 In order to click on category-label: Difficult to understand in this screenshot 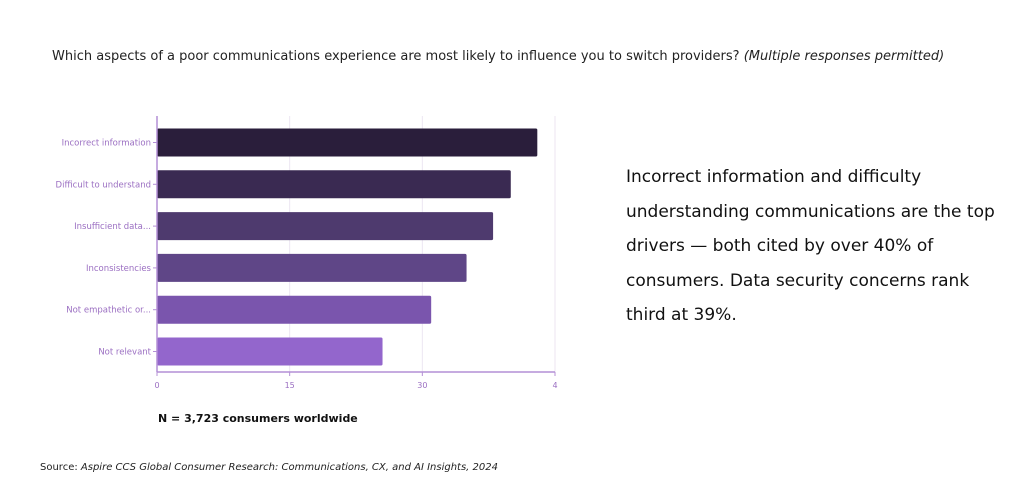, I will do `click(103, 185)`.